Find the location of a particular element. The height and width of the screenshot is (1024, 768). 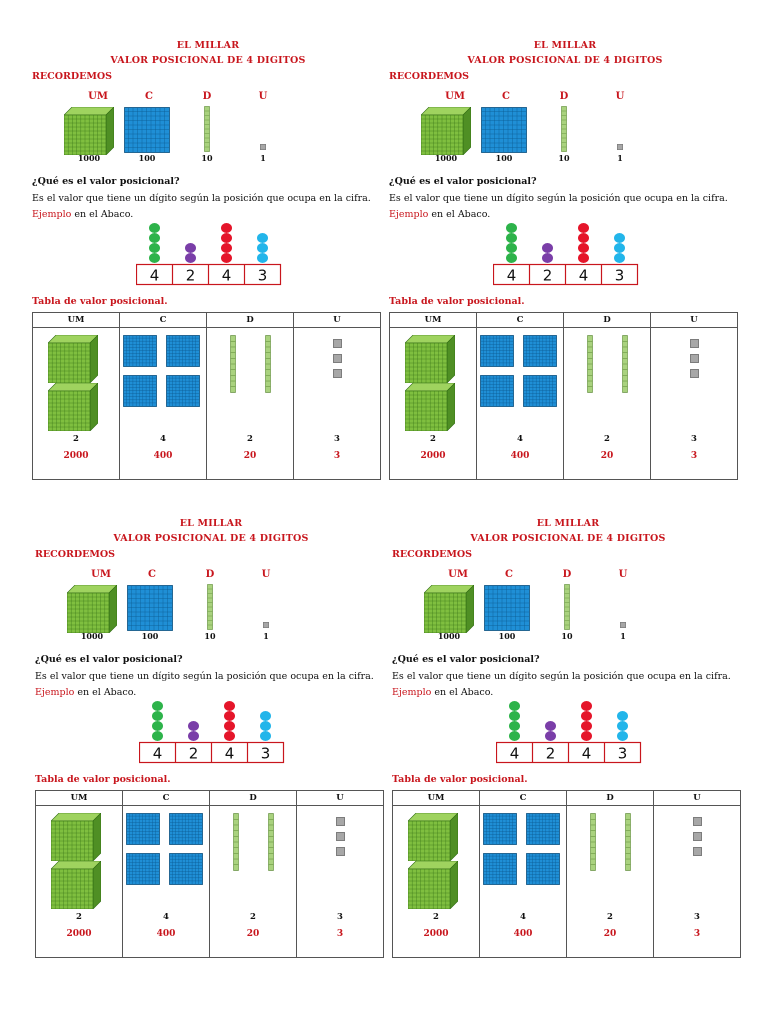

table-count-u: 3 is located at coordinates (694, 439).